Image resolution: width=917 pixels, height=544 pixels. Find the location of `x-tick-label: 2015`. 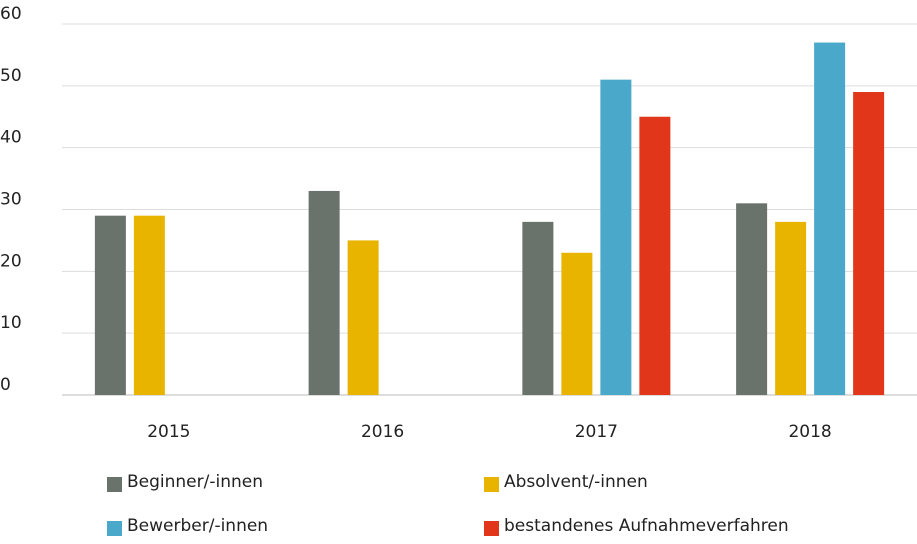

x-tick-label: 2015 is located at coordinates (168, 432).